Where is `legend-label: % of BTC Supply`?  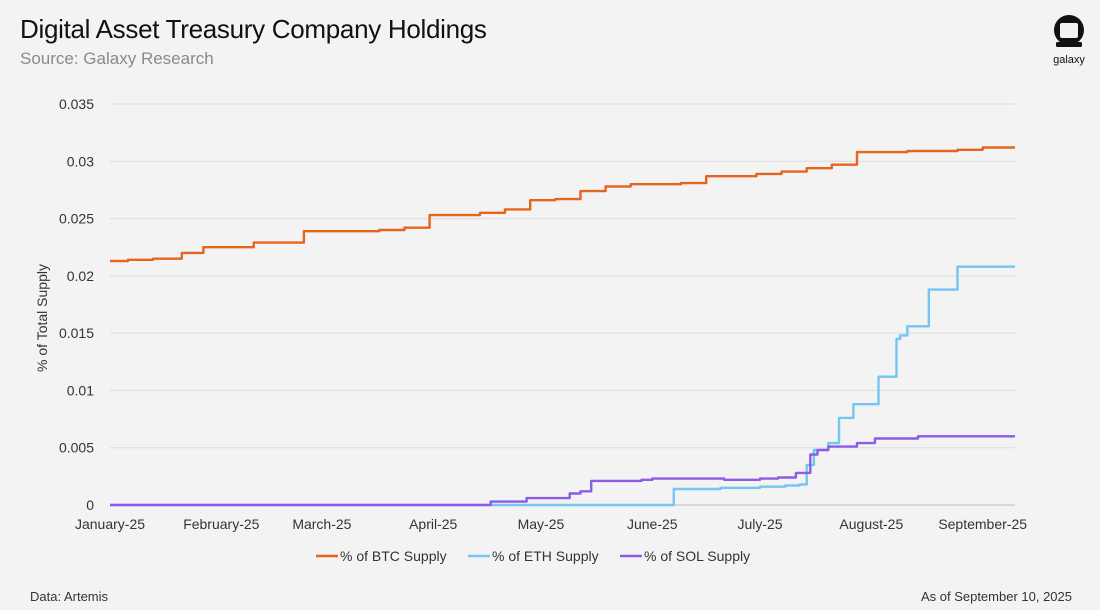 legend-label: % of BTC Supply is located at coordinates (393, 556).